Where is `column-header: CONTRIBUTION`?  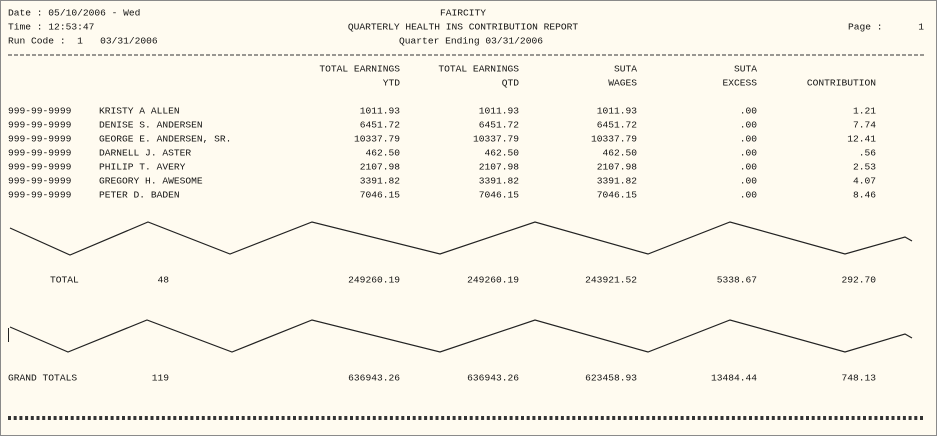
column-header: CONTRIBUTION is located at coordinates (841, 83).